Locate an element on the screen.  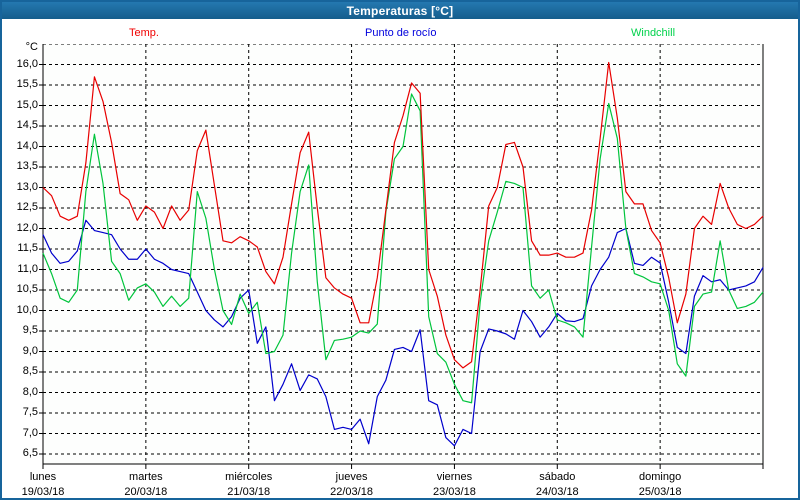
y-axis-label: 11,5 is located at coordinates (27, 248).